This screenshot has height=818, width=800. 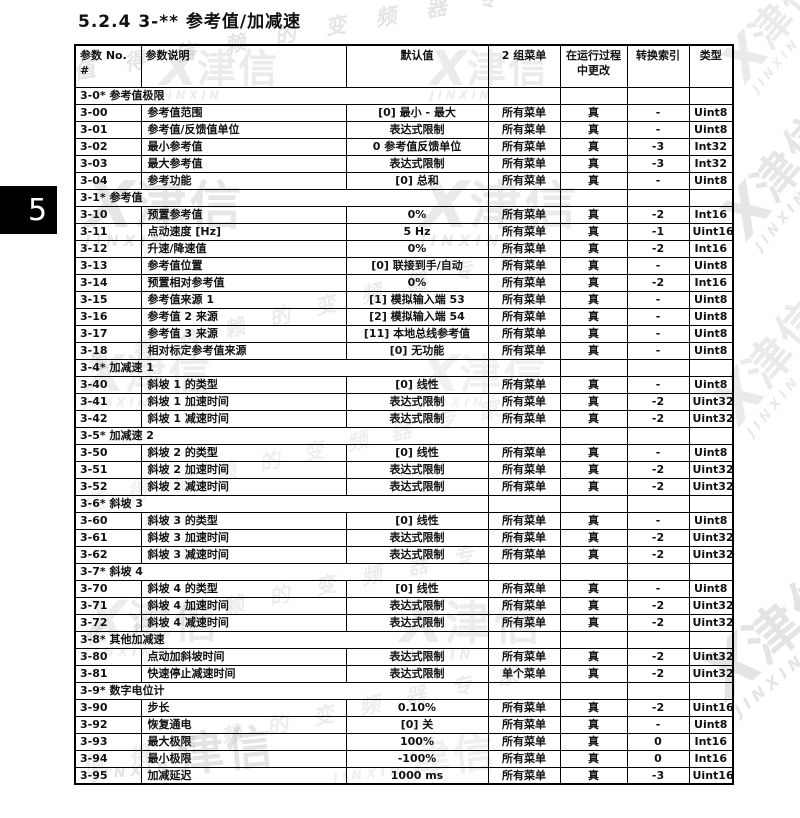 What do you see at coordinates (711, 775) in the screenshot?
I see `data-type: Uint16` at bounding box center [711, 775].